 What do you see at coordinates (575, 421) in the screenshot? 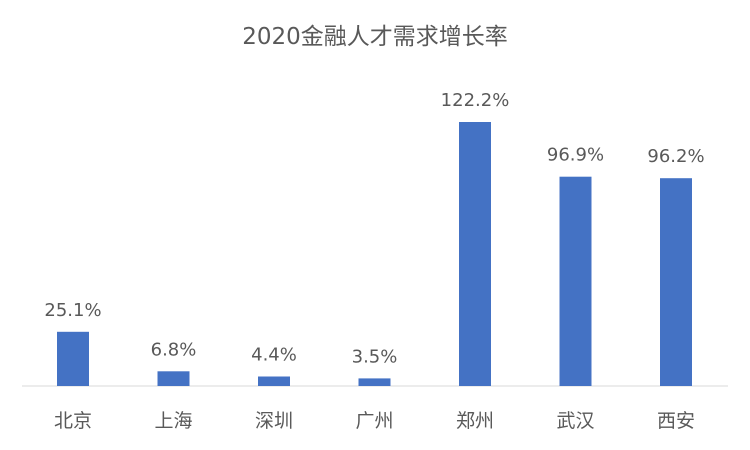
I see `x-tick-label: 武汉` at bounding box center [575, 421].